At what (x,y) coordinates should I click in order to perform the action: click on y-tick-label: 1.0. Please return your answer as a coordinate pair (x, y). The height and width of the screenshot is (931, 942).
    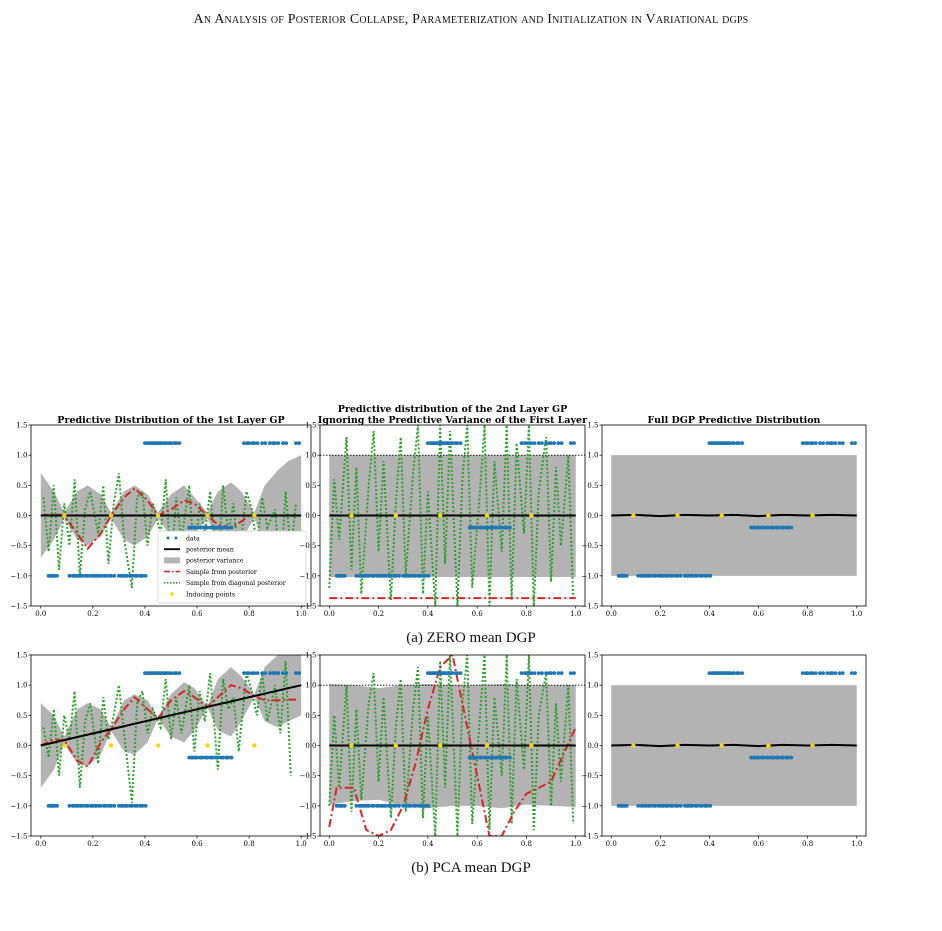
    Looking at the image, I should click on (310, 686).